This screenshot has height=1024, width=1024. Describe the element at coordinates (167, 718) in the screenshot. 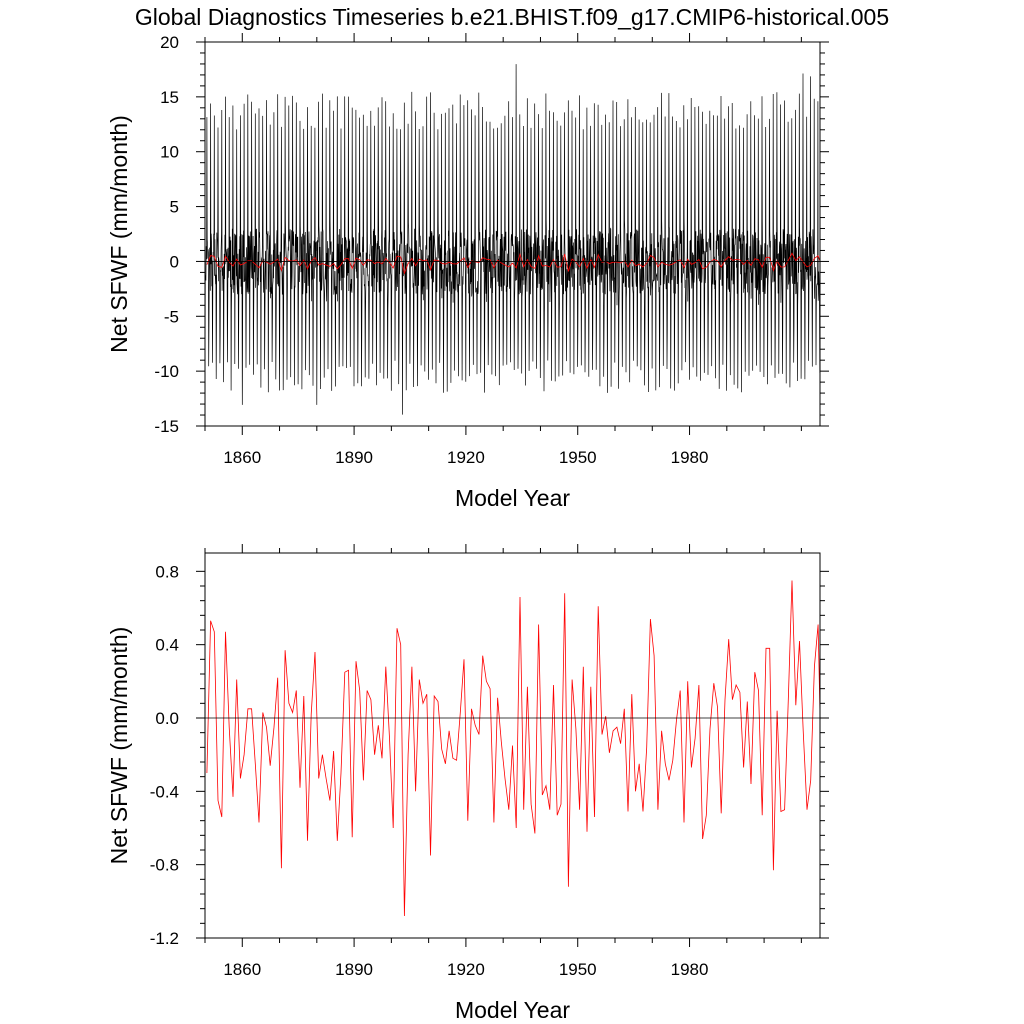

I see `y-tick-label: 0.0` at that location.